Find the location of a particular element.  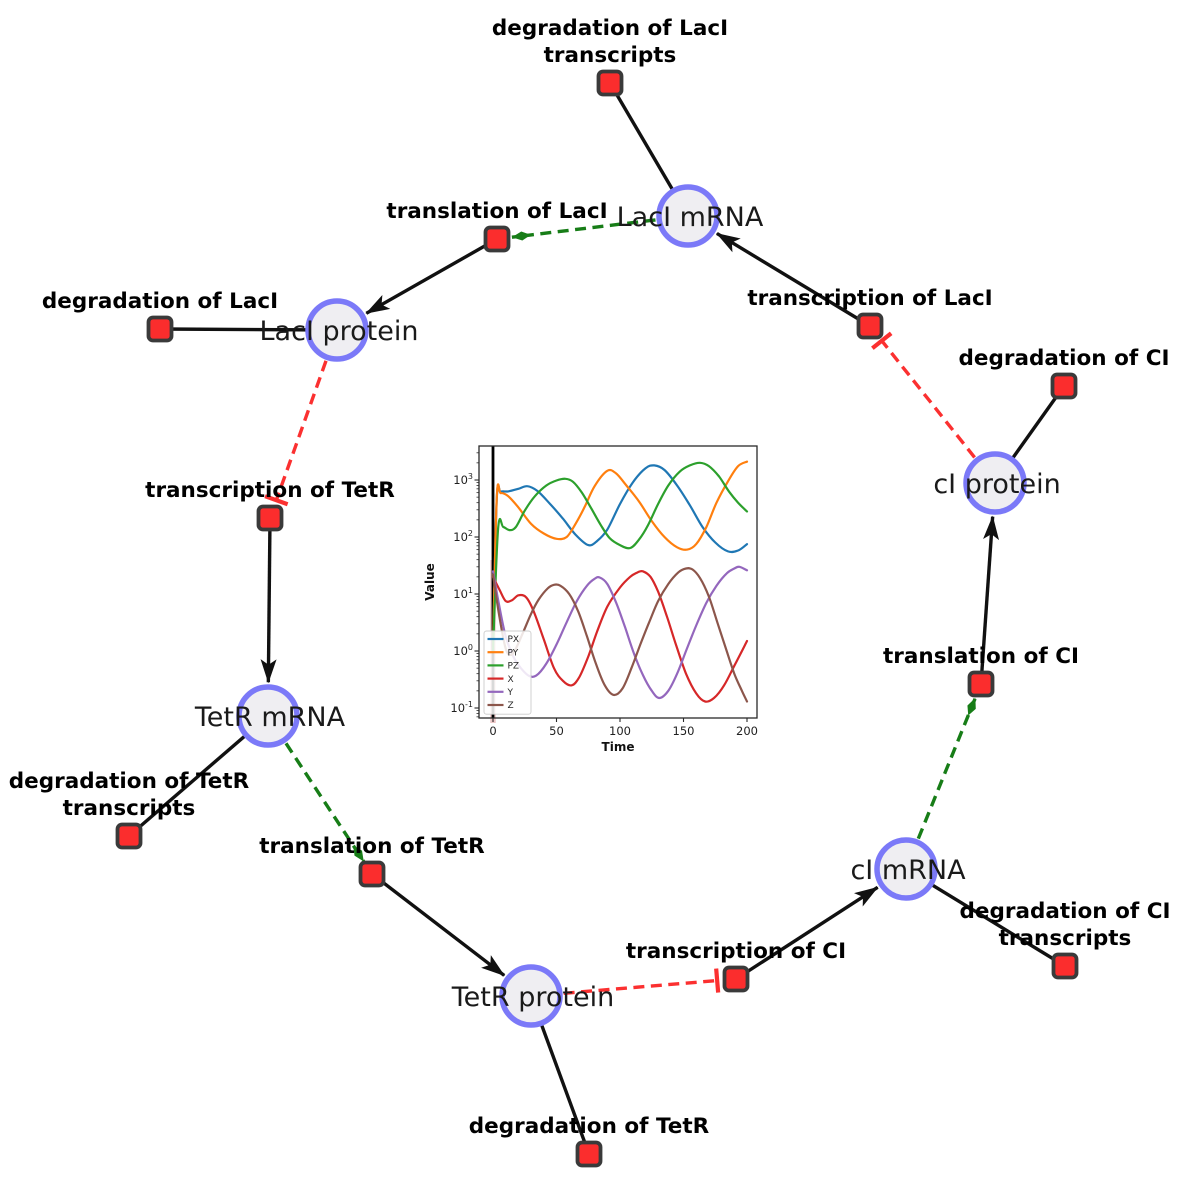

species-node-tetr_mrna is located at coordinates (268, 716).